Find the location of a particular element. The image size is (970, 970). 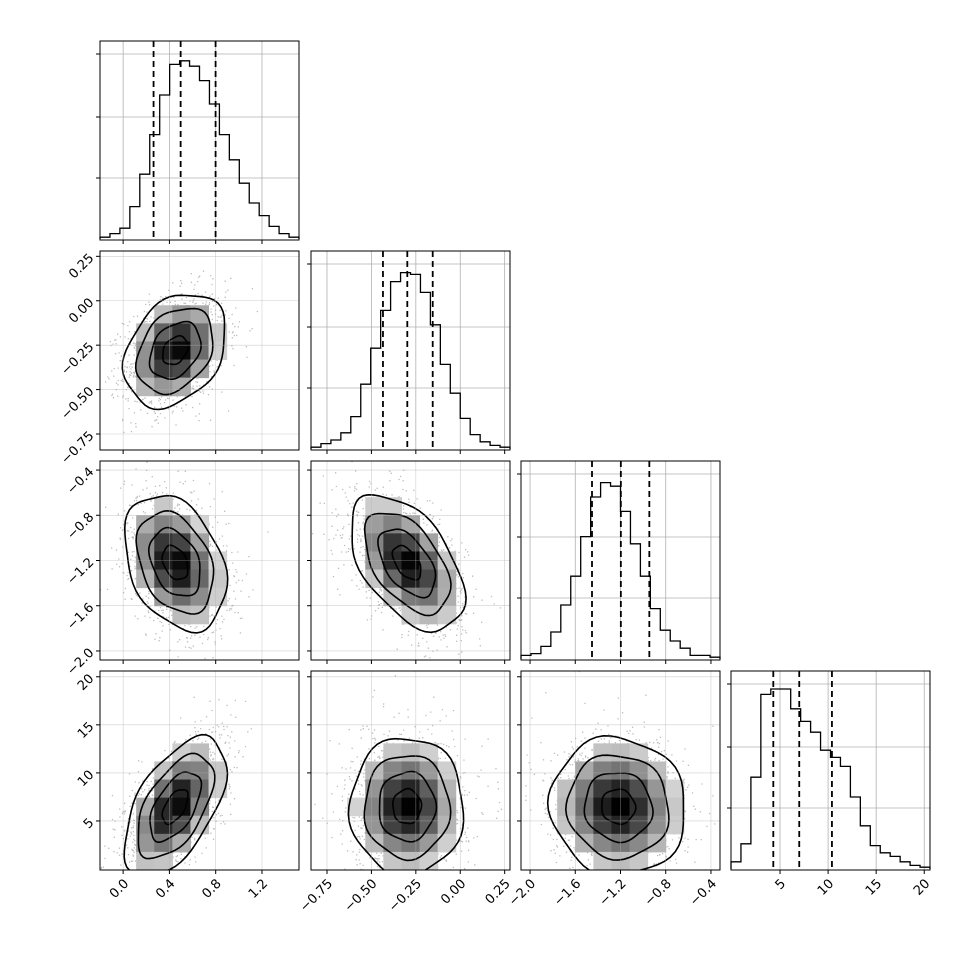

x-tick-label: 15 is located at coordinates (874, 887).